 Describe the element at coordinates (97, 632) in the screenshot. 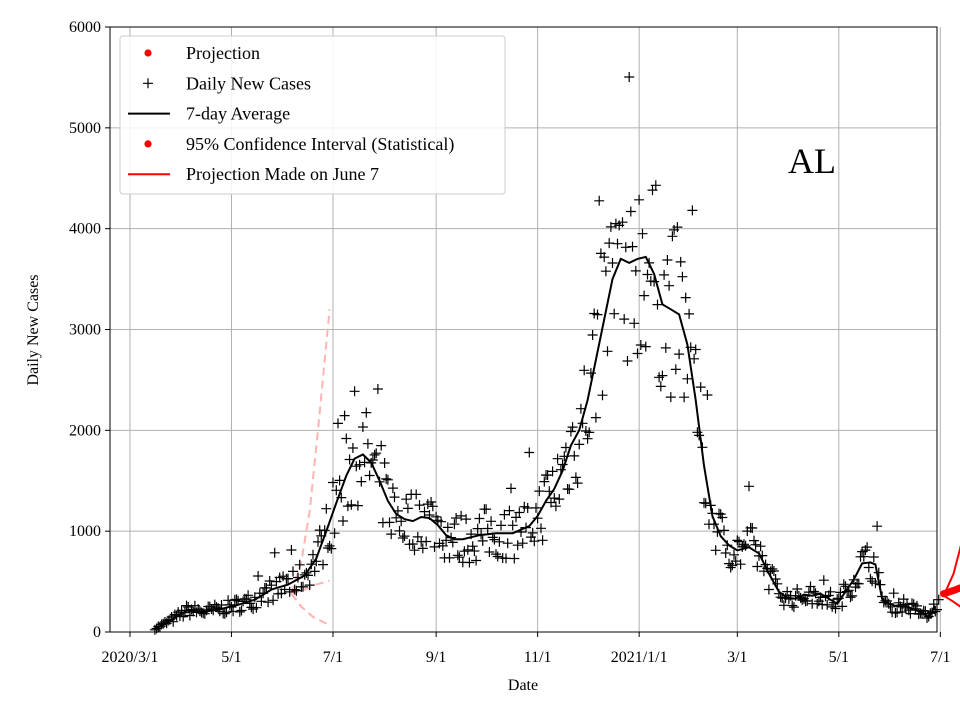

I see `y-tick-label: 0` at that location.